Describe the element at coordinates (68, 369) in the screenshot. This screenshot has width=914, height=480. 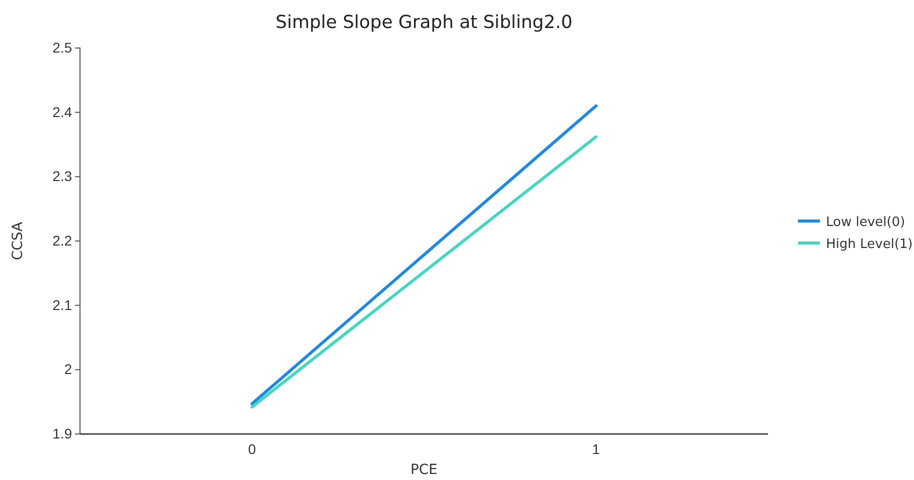
I see `y-tick-label: 2` at that location.